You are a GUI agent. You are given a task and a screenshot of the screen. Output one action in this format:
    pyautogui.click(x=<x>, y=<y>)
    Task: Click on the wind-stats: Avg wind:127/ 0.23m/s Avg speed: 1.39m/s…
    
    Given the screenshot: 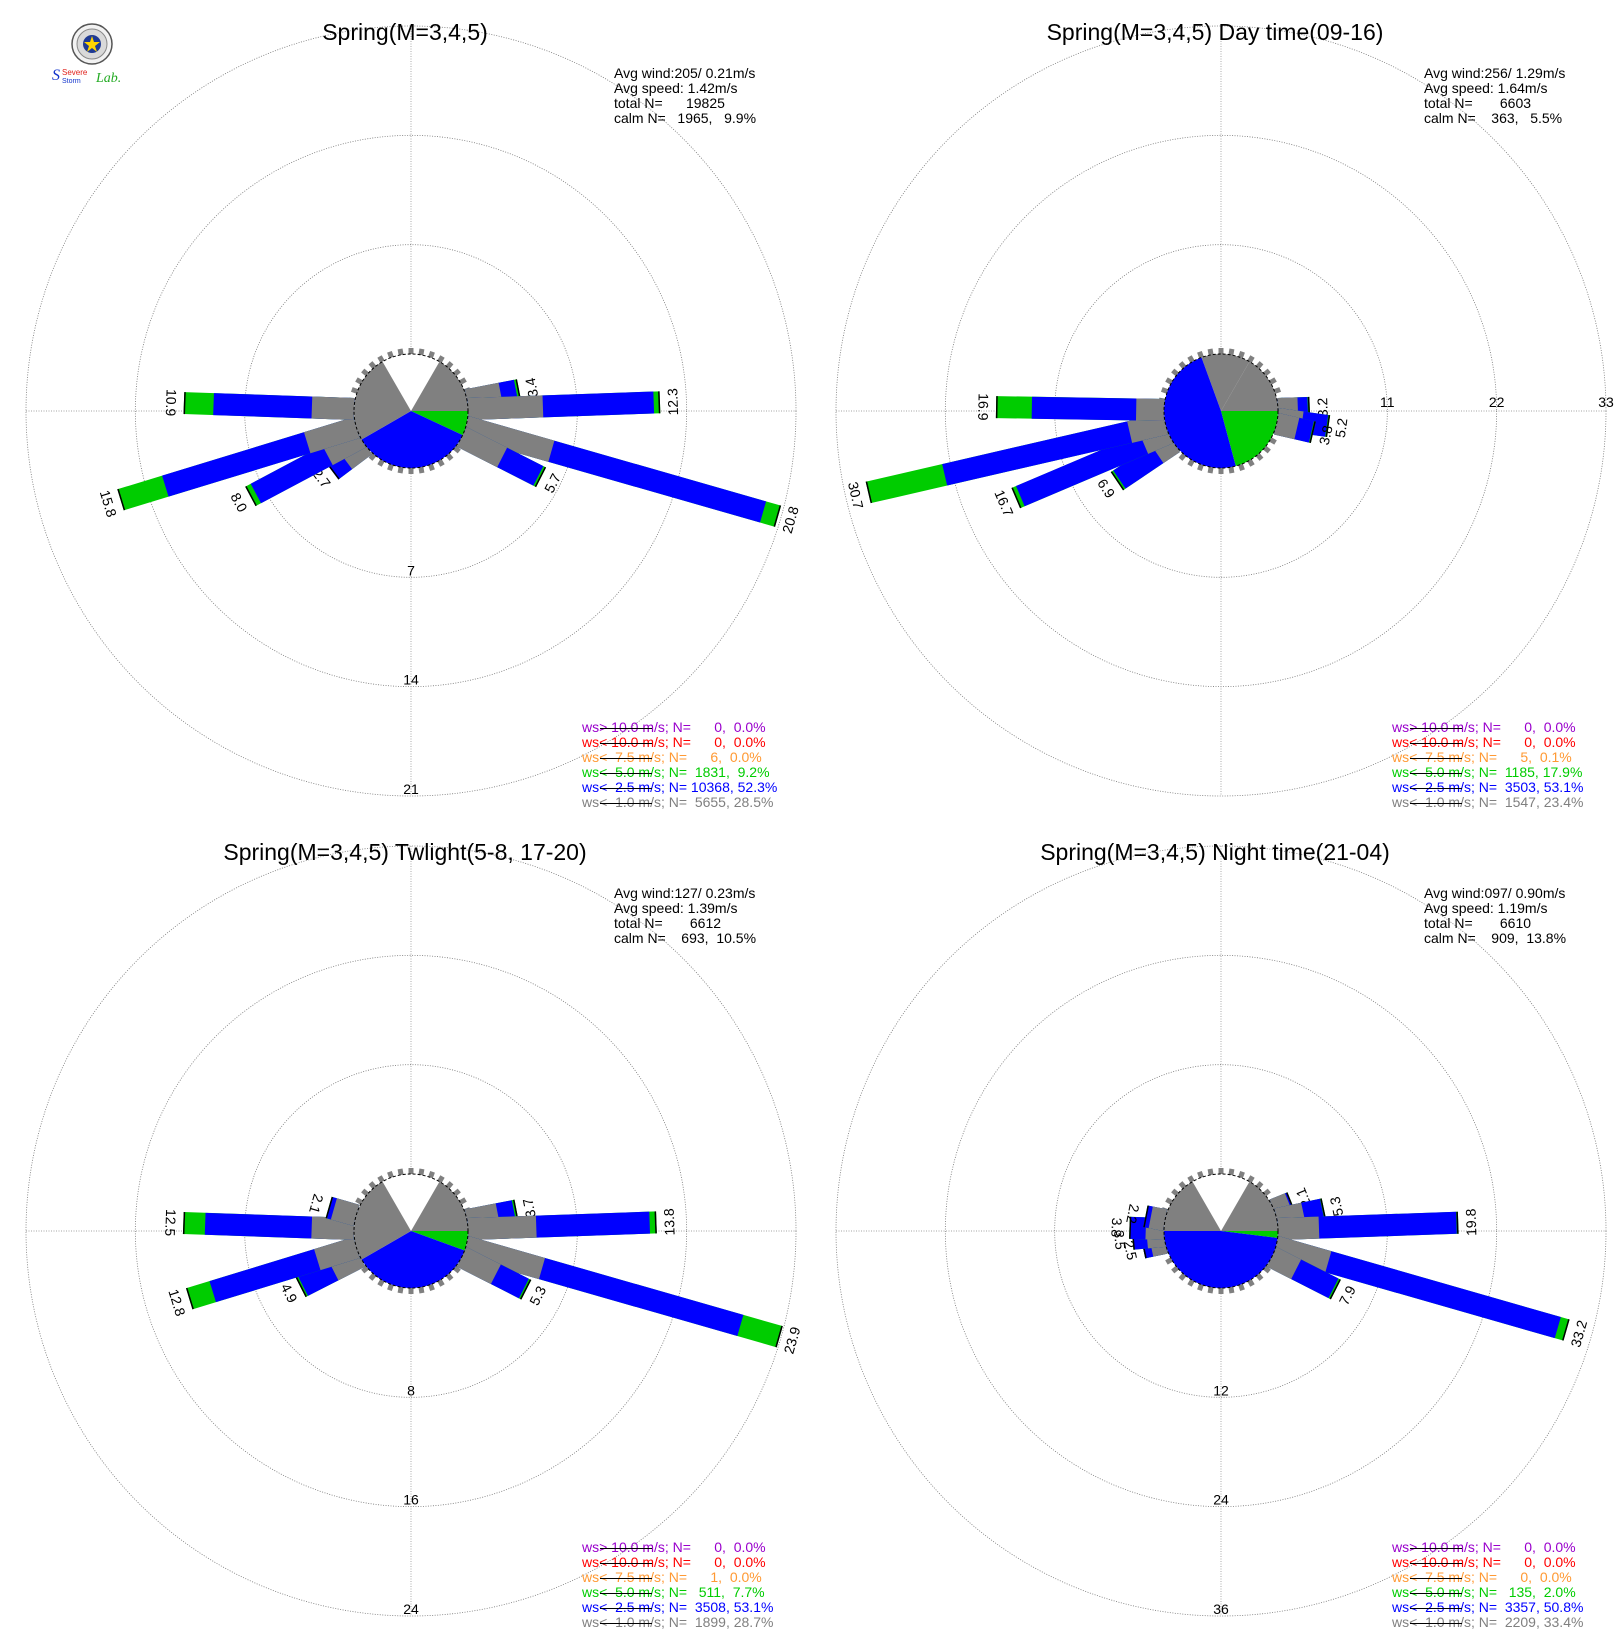 What is the action you would take?
    pyautogui.click(x=685, y=916)
    